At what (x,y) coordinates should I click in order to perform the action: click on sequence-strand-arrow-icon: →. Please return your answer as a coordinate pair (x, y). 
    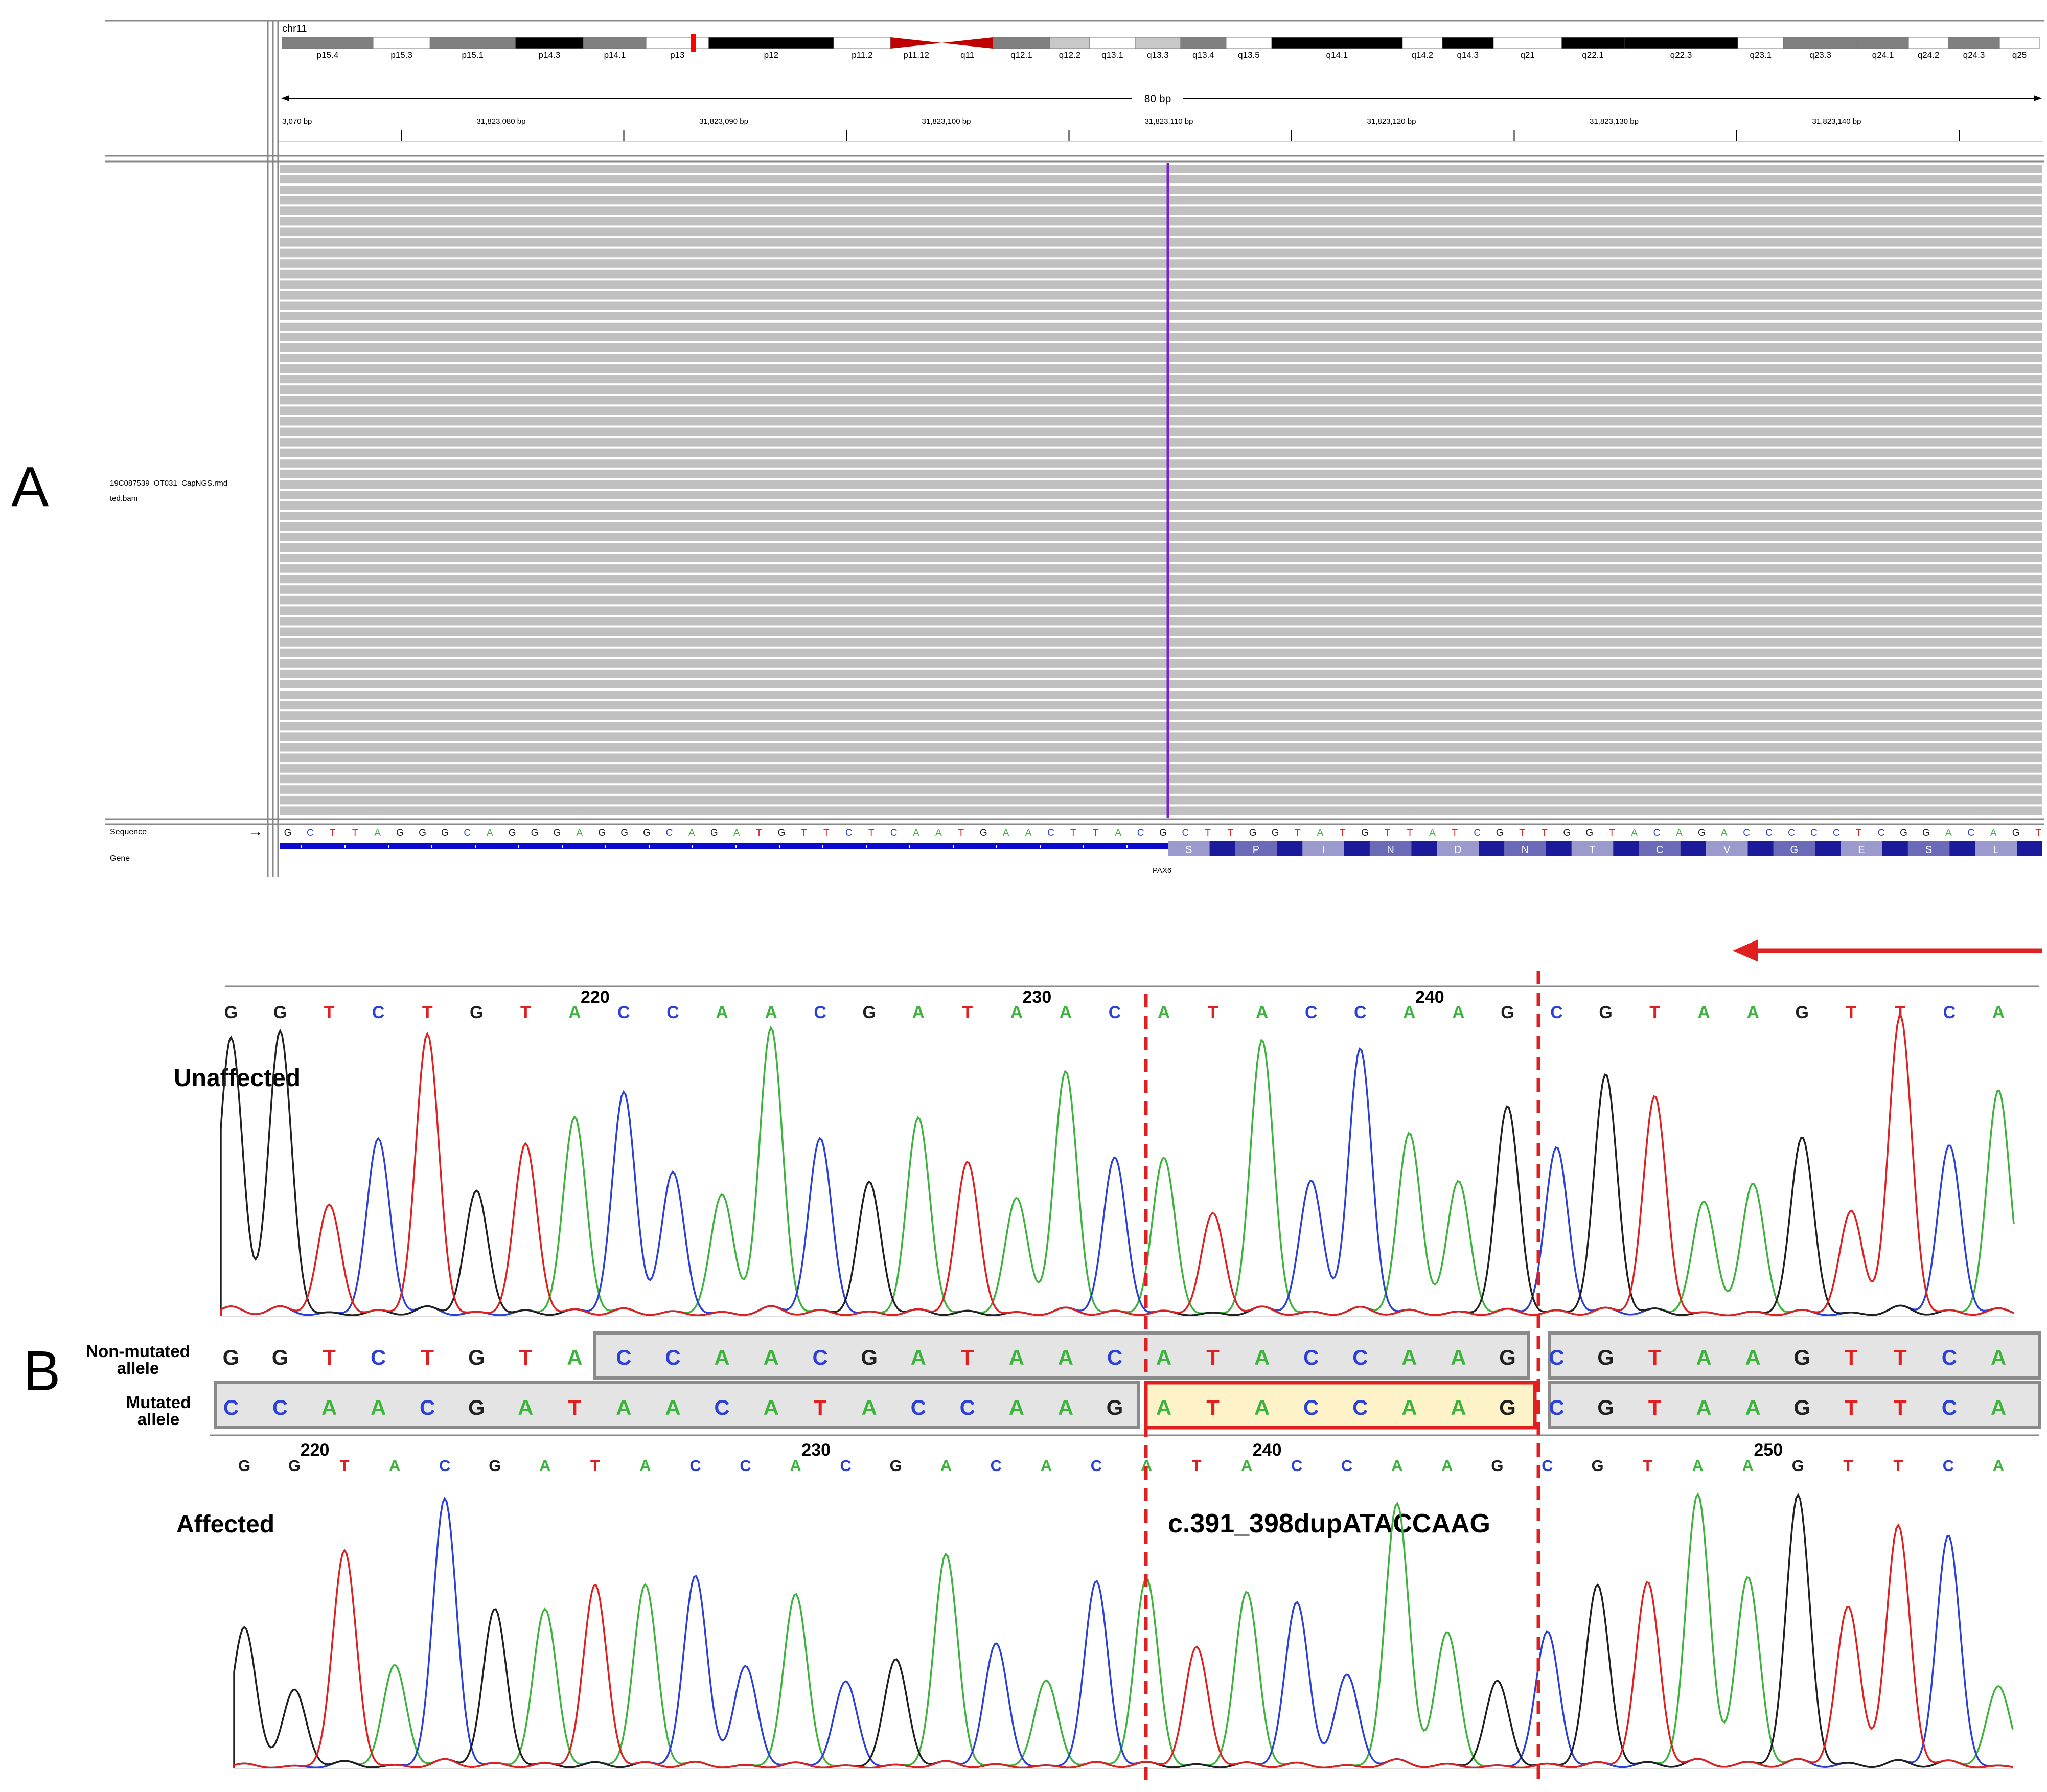
    Looking at the image, I should click on (255, 831).